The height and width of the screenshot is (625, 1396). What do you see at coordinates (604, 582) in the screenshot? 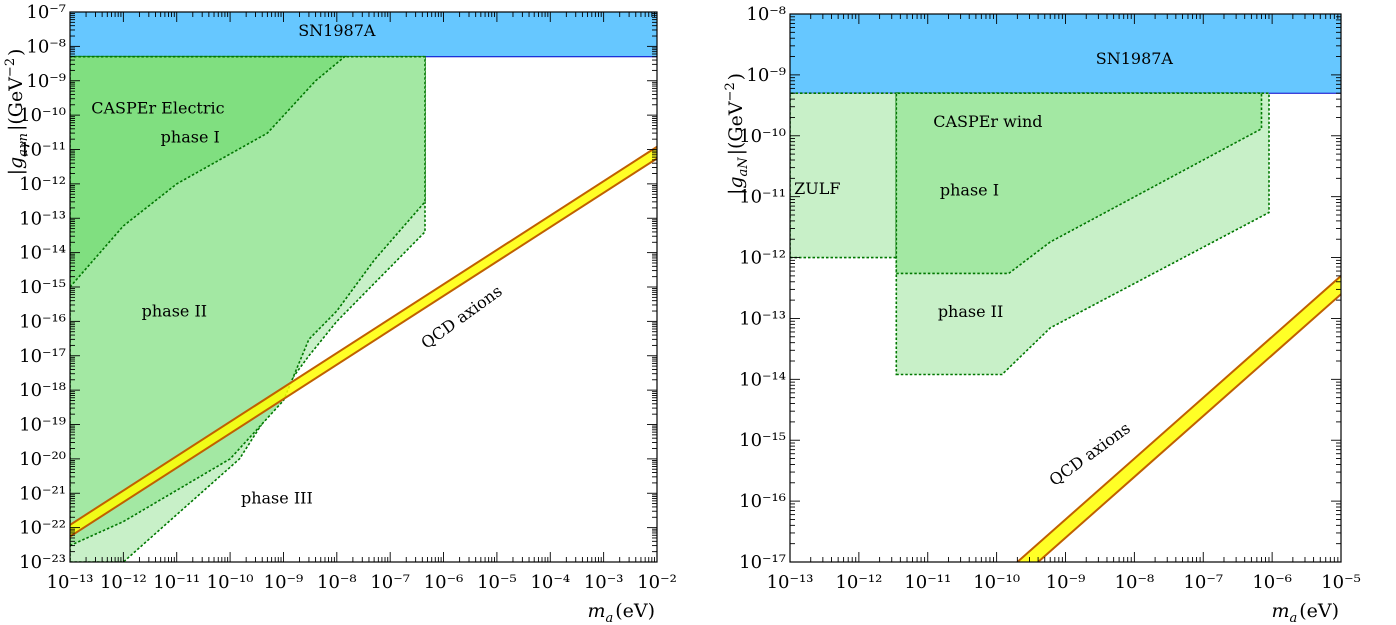
I see `x-tick-label: 10⁻³` at bounding box center [604, 582].